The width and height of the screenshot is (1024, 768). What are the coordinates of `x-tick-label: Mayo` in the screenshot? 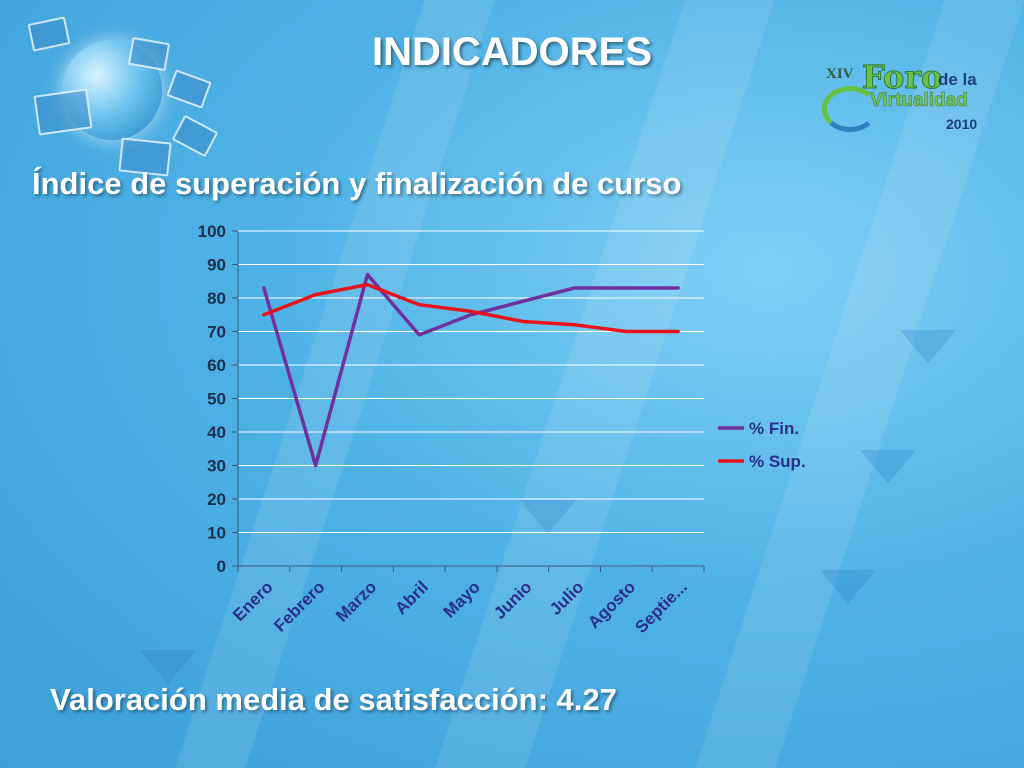 It's located at (462, 599).